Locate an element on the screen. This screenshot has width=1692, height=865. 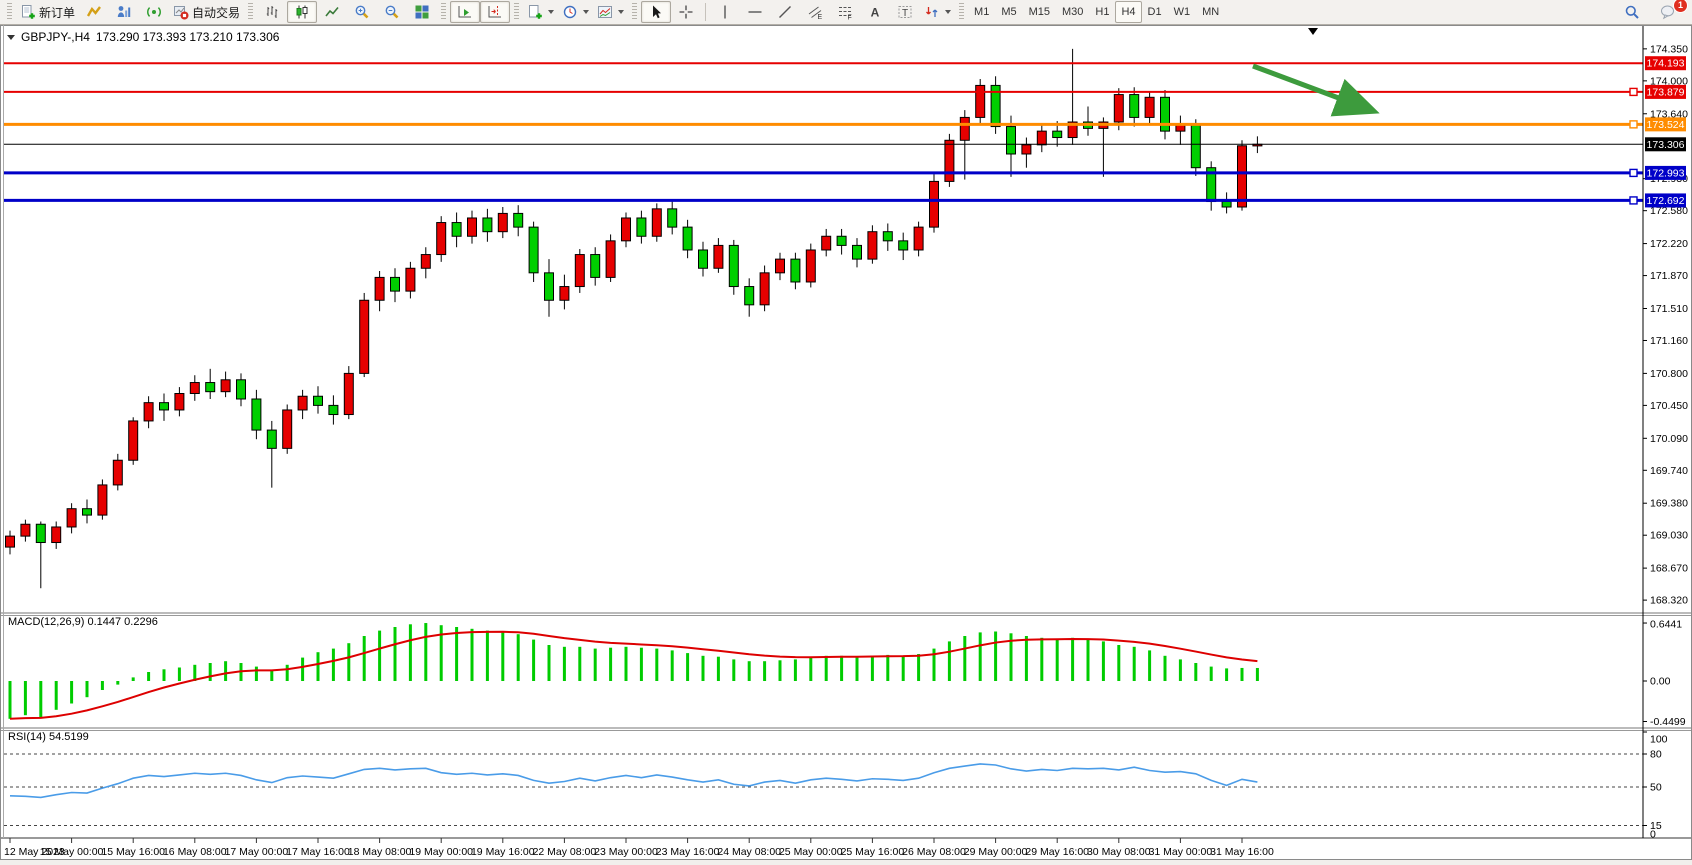
price-tick-label: 170.450 is located at coordinates (1669, 406).